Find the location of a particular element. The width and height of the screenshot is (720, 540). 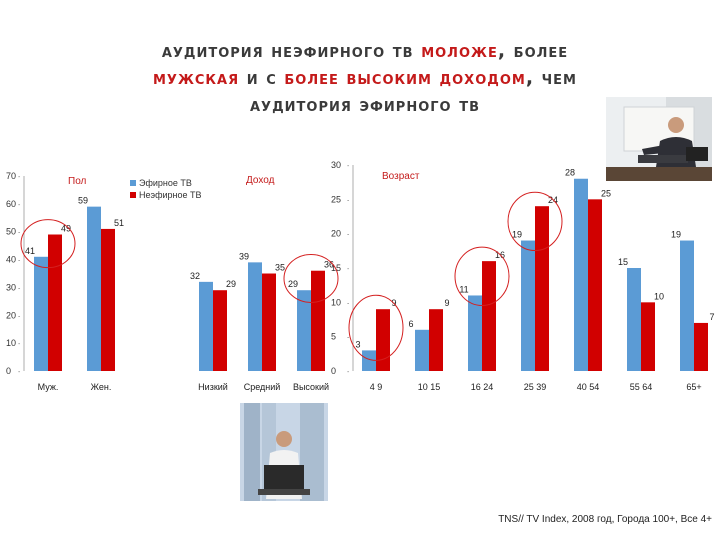

y-tick-label-right: 10 is located at coordinates (336, 302).